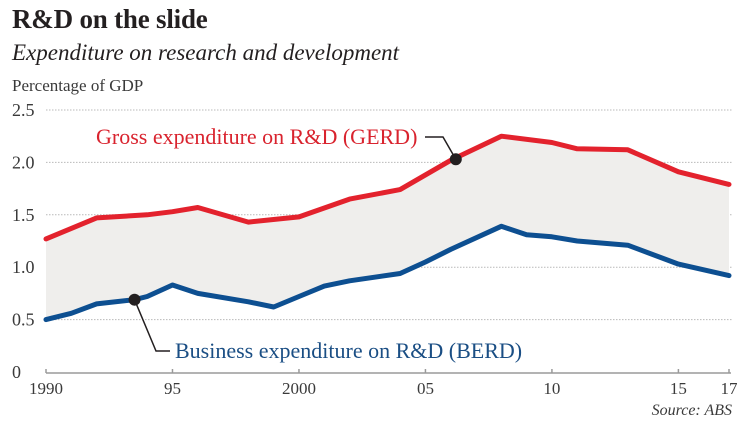 The height and width of the screenshot is (445, 756). What do you see at coordinates (134, 299) in the screenshot?
I see `berd-marker-dot` at bounding box center [134, 299].